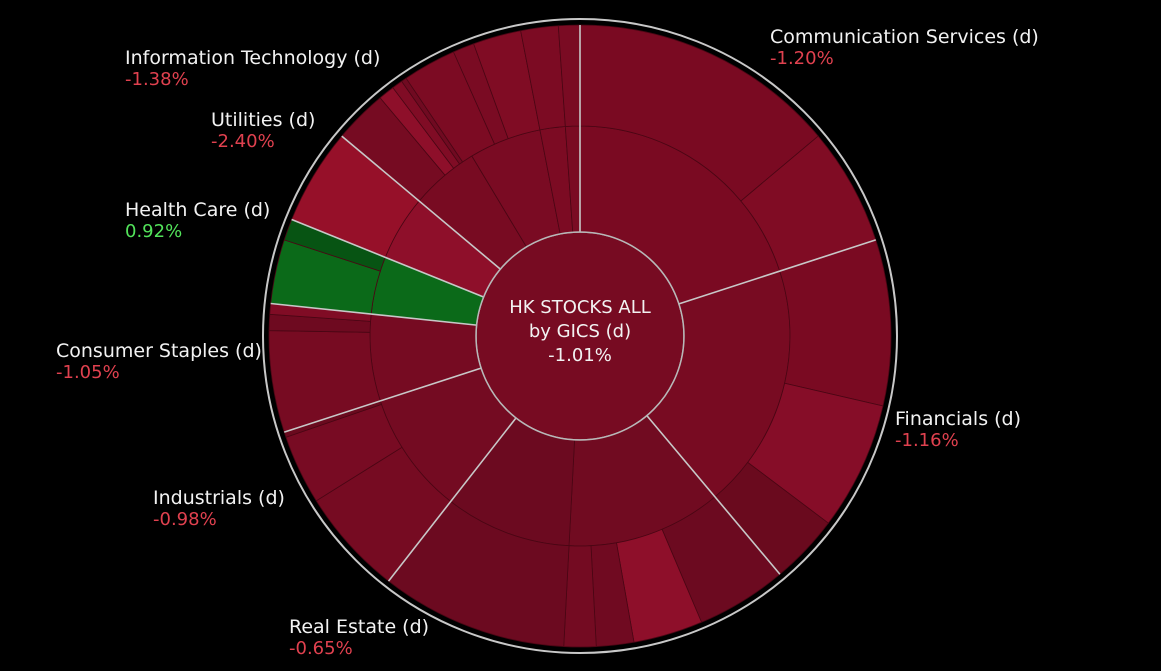 The image size is (1161, 671). Describe the element at coordinates (958, 419) in the screenshot. I see `sector-label-financials: Financials (d)` at that location.